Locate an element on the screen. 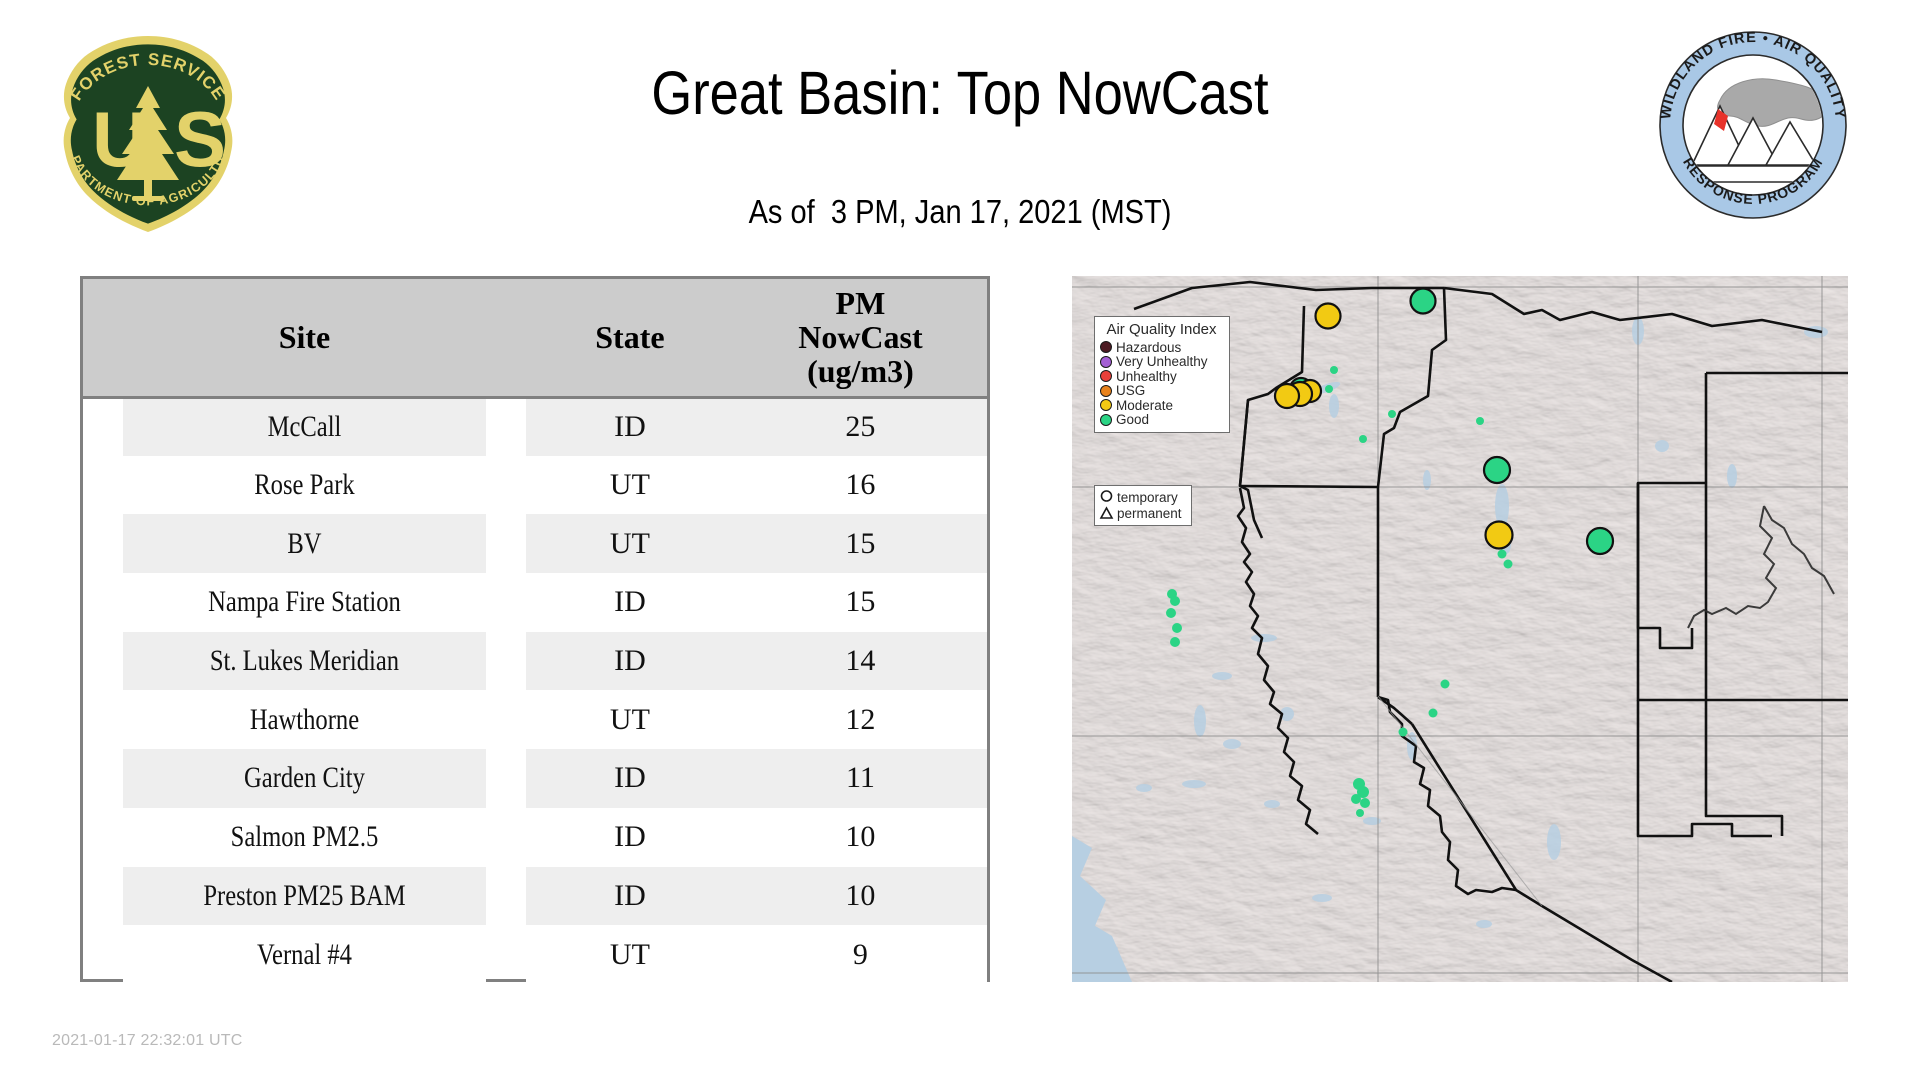 The height and width of the screenshot is (1080, 1920). footer-timestamp: 2021-01-17 22:32:01 UTC is located at coordinates (147, 1040).